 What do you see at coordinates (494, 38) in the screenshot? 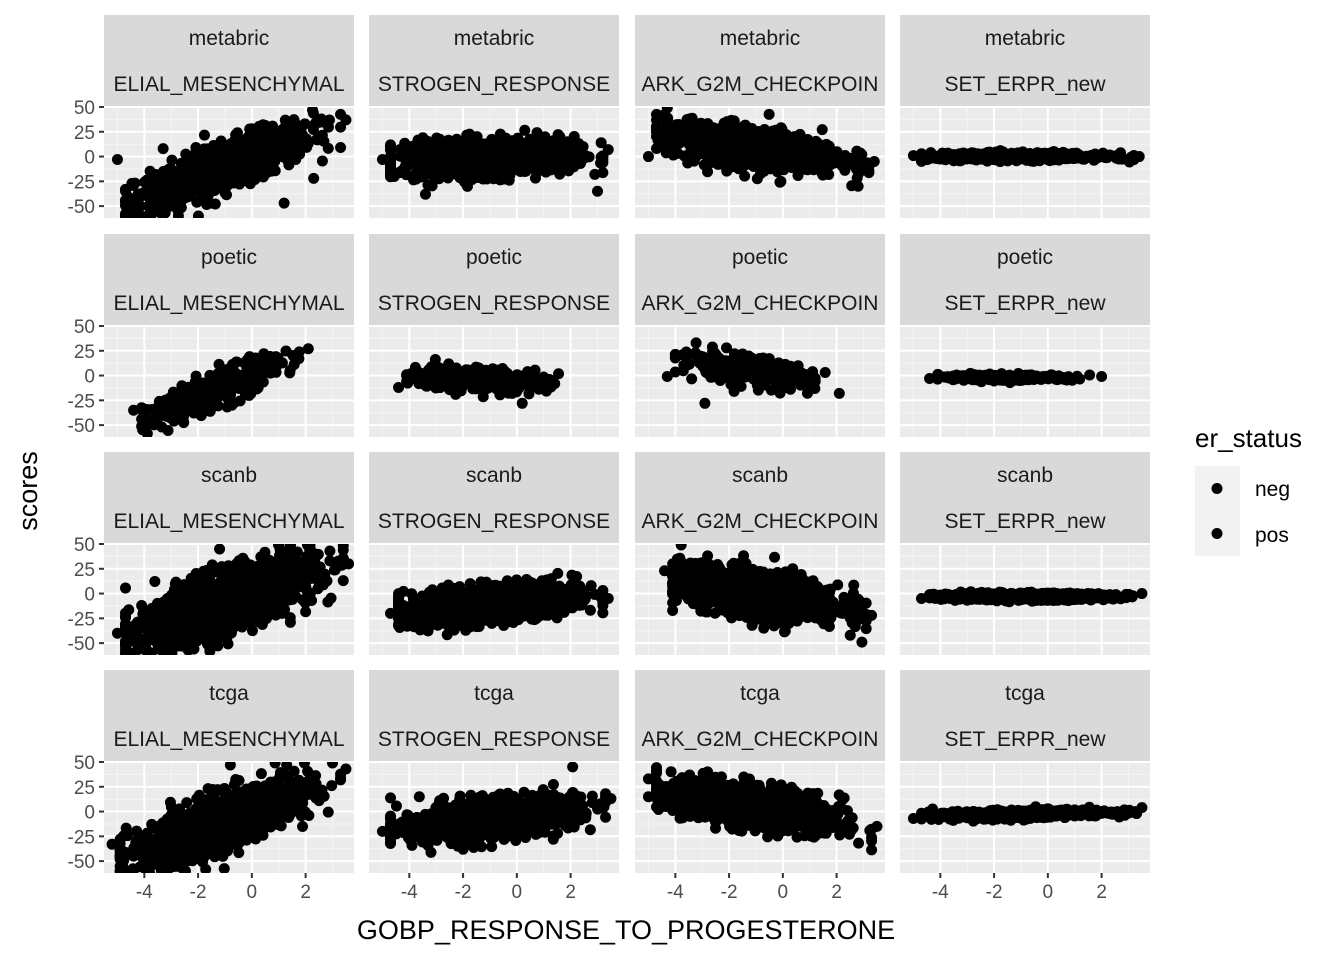
I see `strip-row-label: metabric` at bounding box center [494, 38].